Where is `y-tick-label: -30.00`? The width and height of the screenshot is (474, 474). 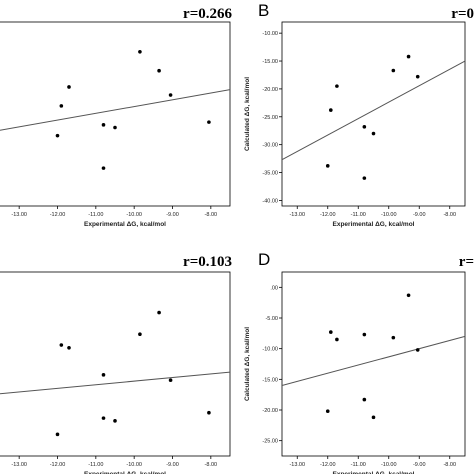
y-tick-label: -30.00 is located at coordinates (270, 146).